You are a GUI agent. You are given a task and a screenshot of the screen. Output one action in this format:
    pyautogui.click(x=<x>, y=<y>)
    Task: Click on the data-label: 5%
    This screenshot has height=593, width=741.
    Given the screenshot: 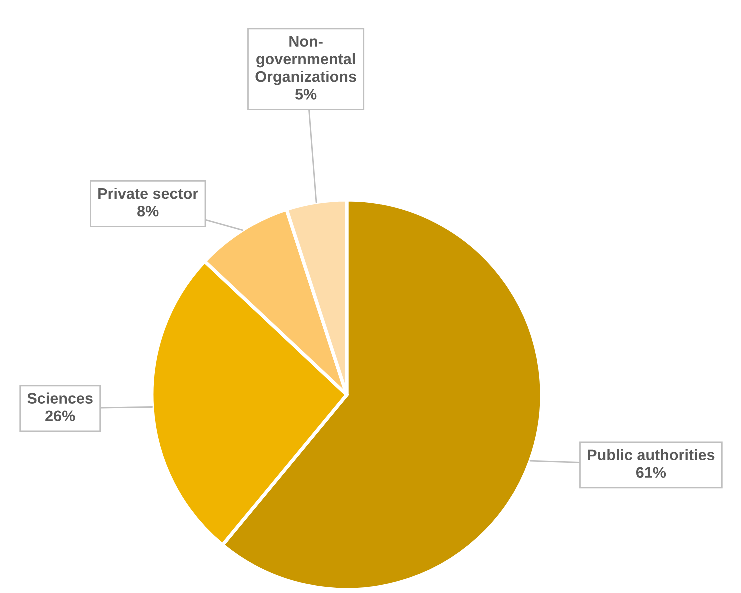 What is the action you would take?
    pyautogui.click(x=306, y=94)
    